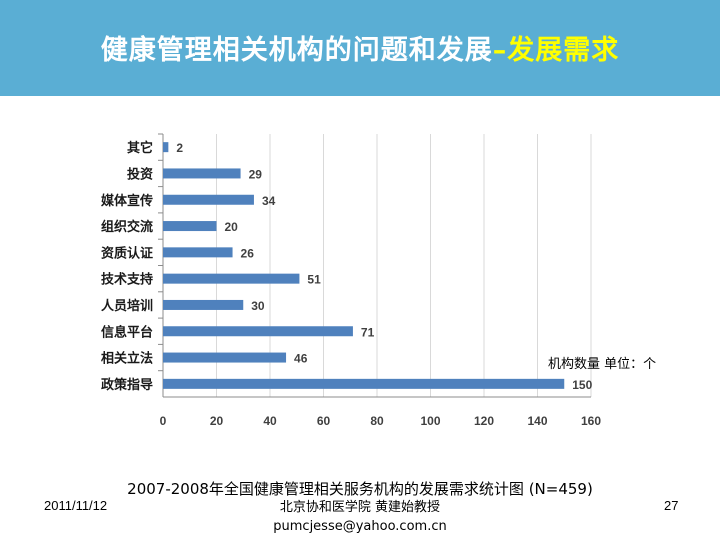 The width and height of the screenshot is (720, 540). I want to click on data-label: 20, so click(232, 227).